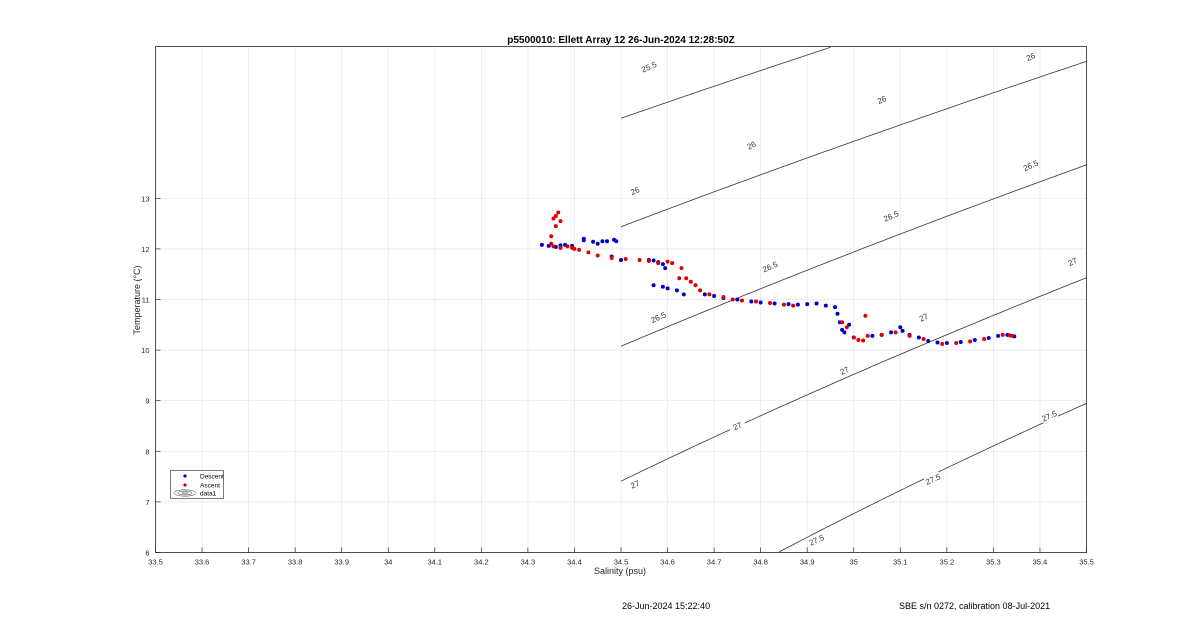 The width and height of the screenshot is (1200, 622). I want to click on y-axis-label: Temperature (°C), so click(137, 299).